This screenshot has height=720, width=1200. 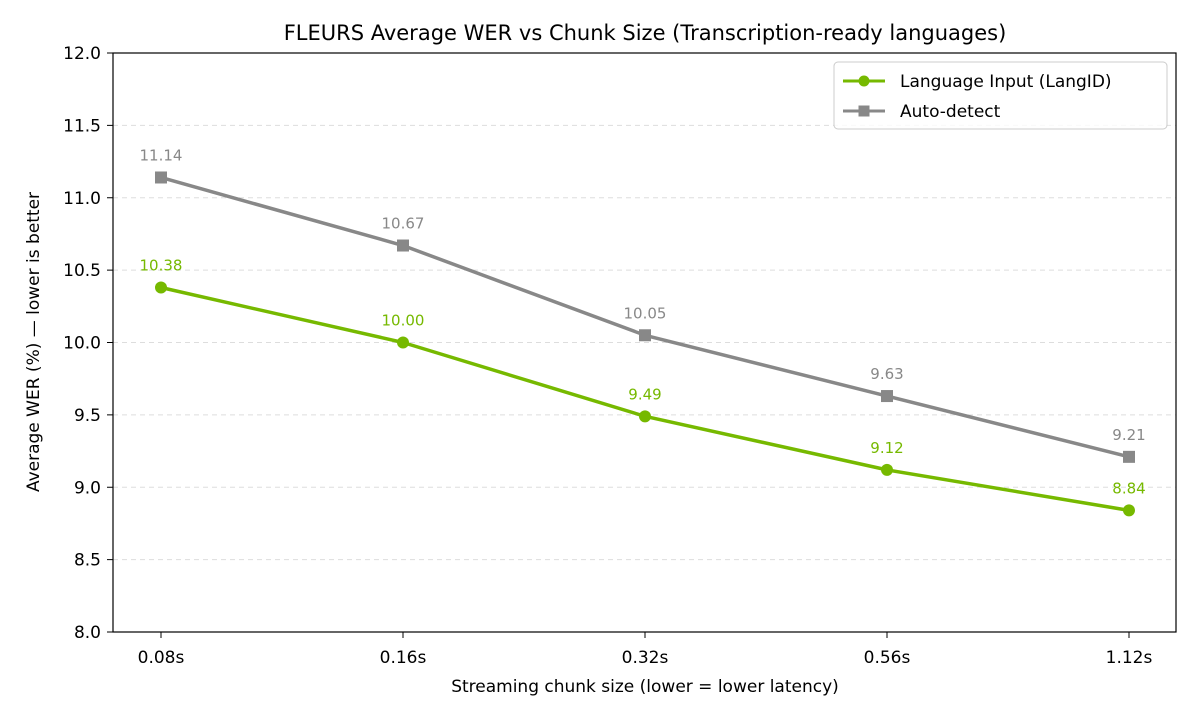 What do you see at coordinates (82, 344) in the screenshot?
I see `y-tick-label: 10.0` at bounding box center [82, 344].